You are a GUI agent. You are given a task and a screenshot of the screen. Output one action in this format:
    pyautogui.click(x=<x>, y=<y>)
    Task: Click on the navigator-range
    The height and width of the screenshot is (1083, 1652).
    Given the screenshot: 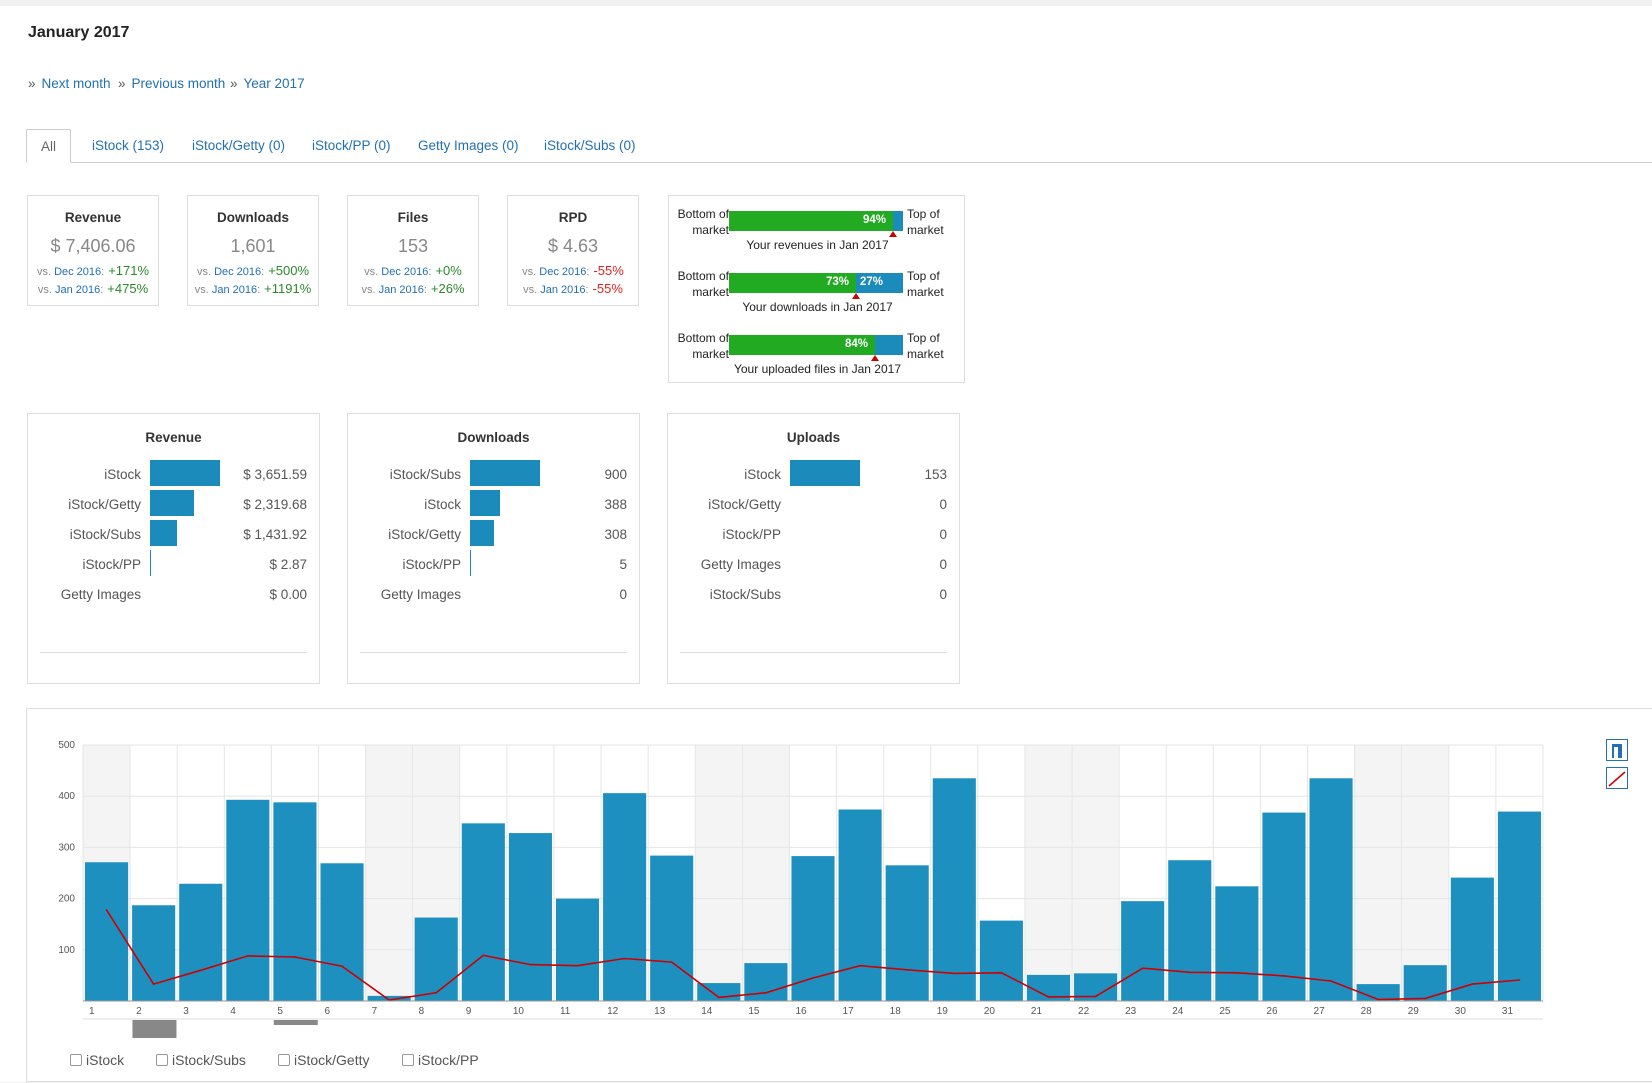 What is the action you would take?
    pyautogui.click(x=295, y=1022)
    